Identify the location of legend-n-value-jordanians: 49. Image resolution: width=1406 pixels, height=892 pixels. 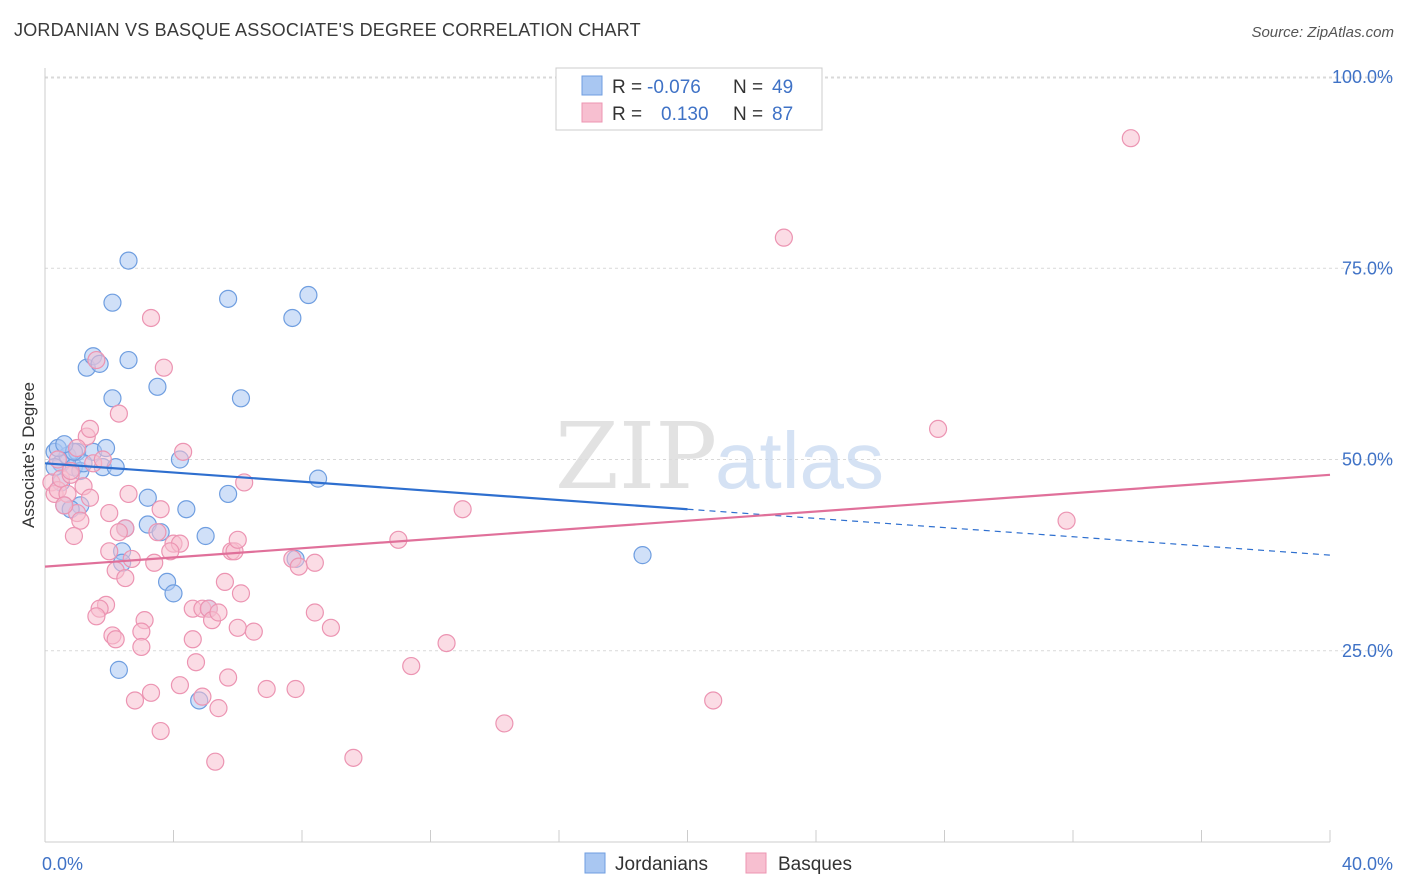
(782, 87).